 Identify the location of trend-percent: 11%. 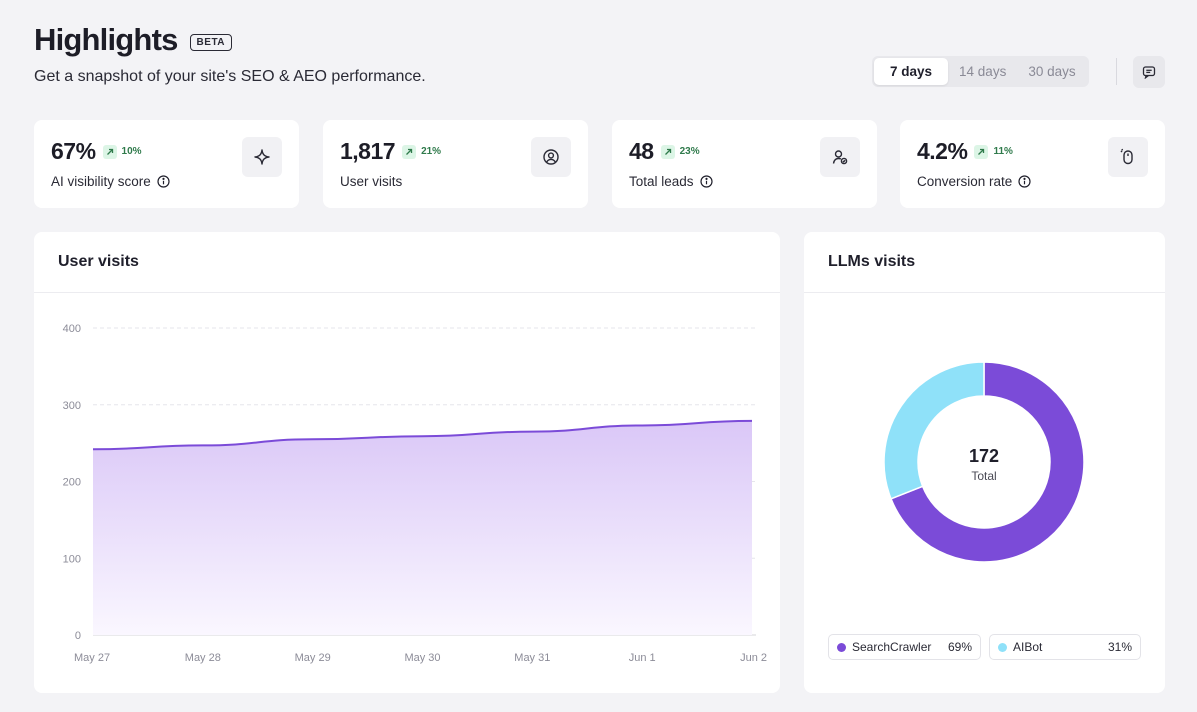
(1003, 151).